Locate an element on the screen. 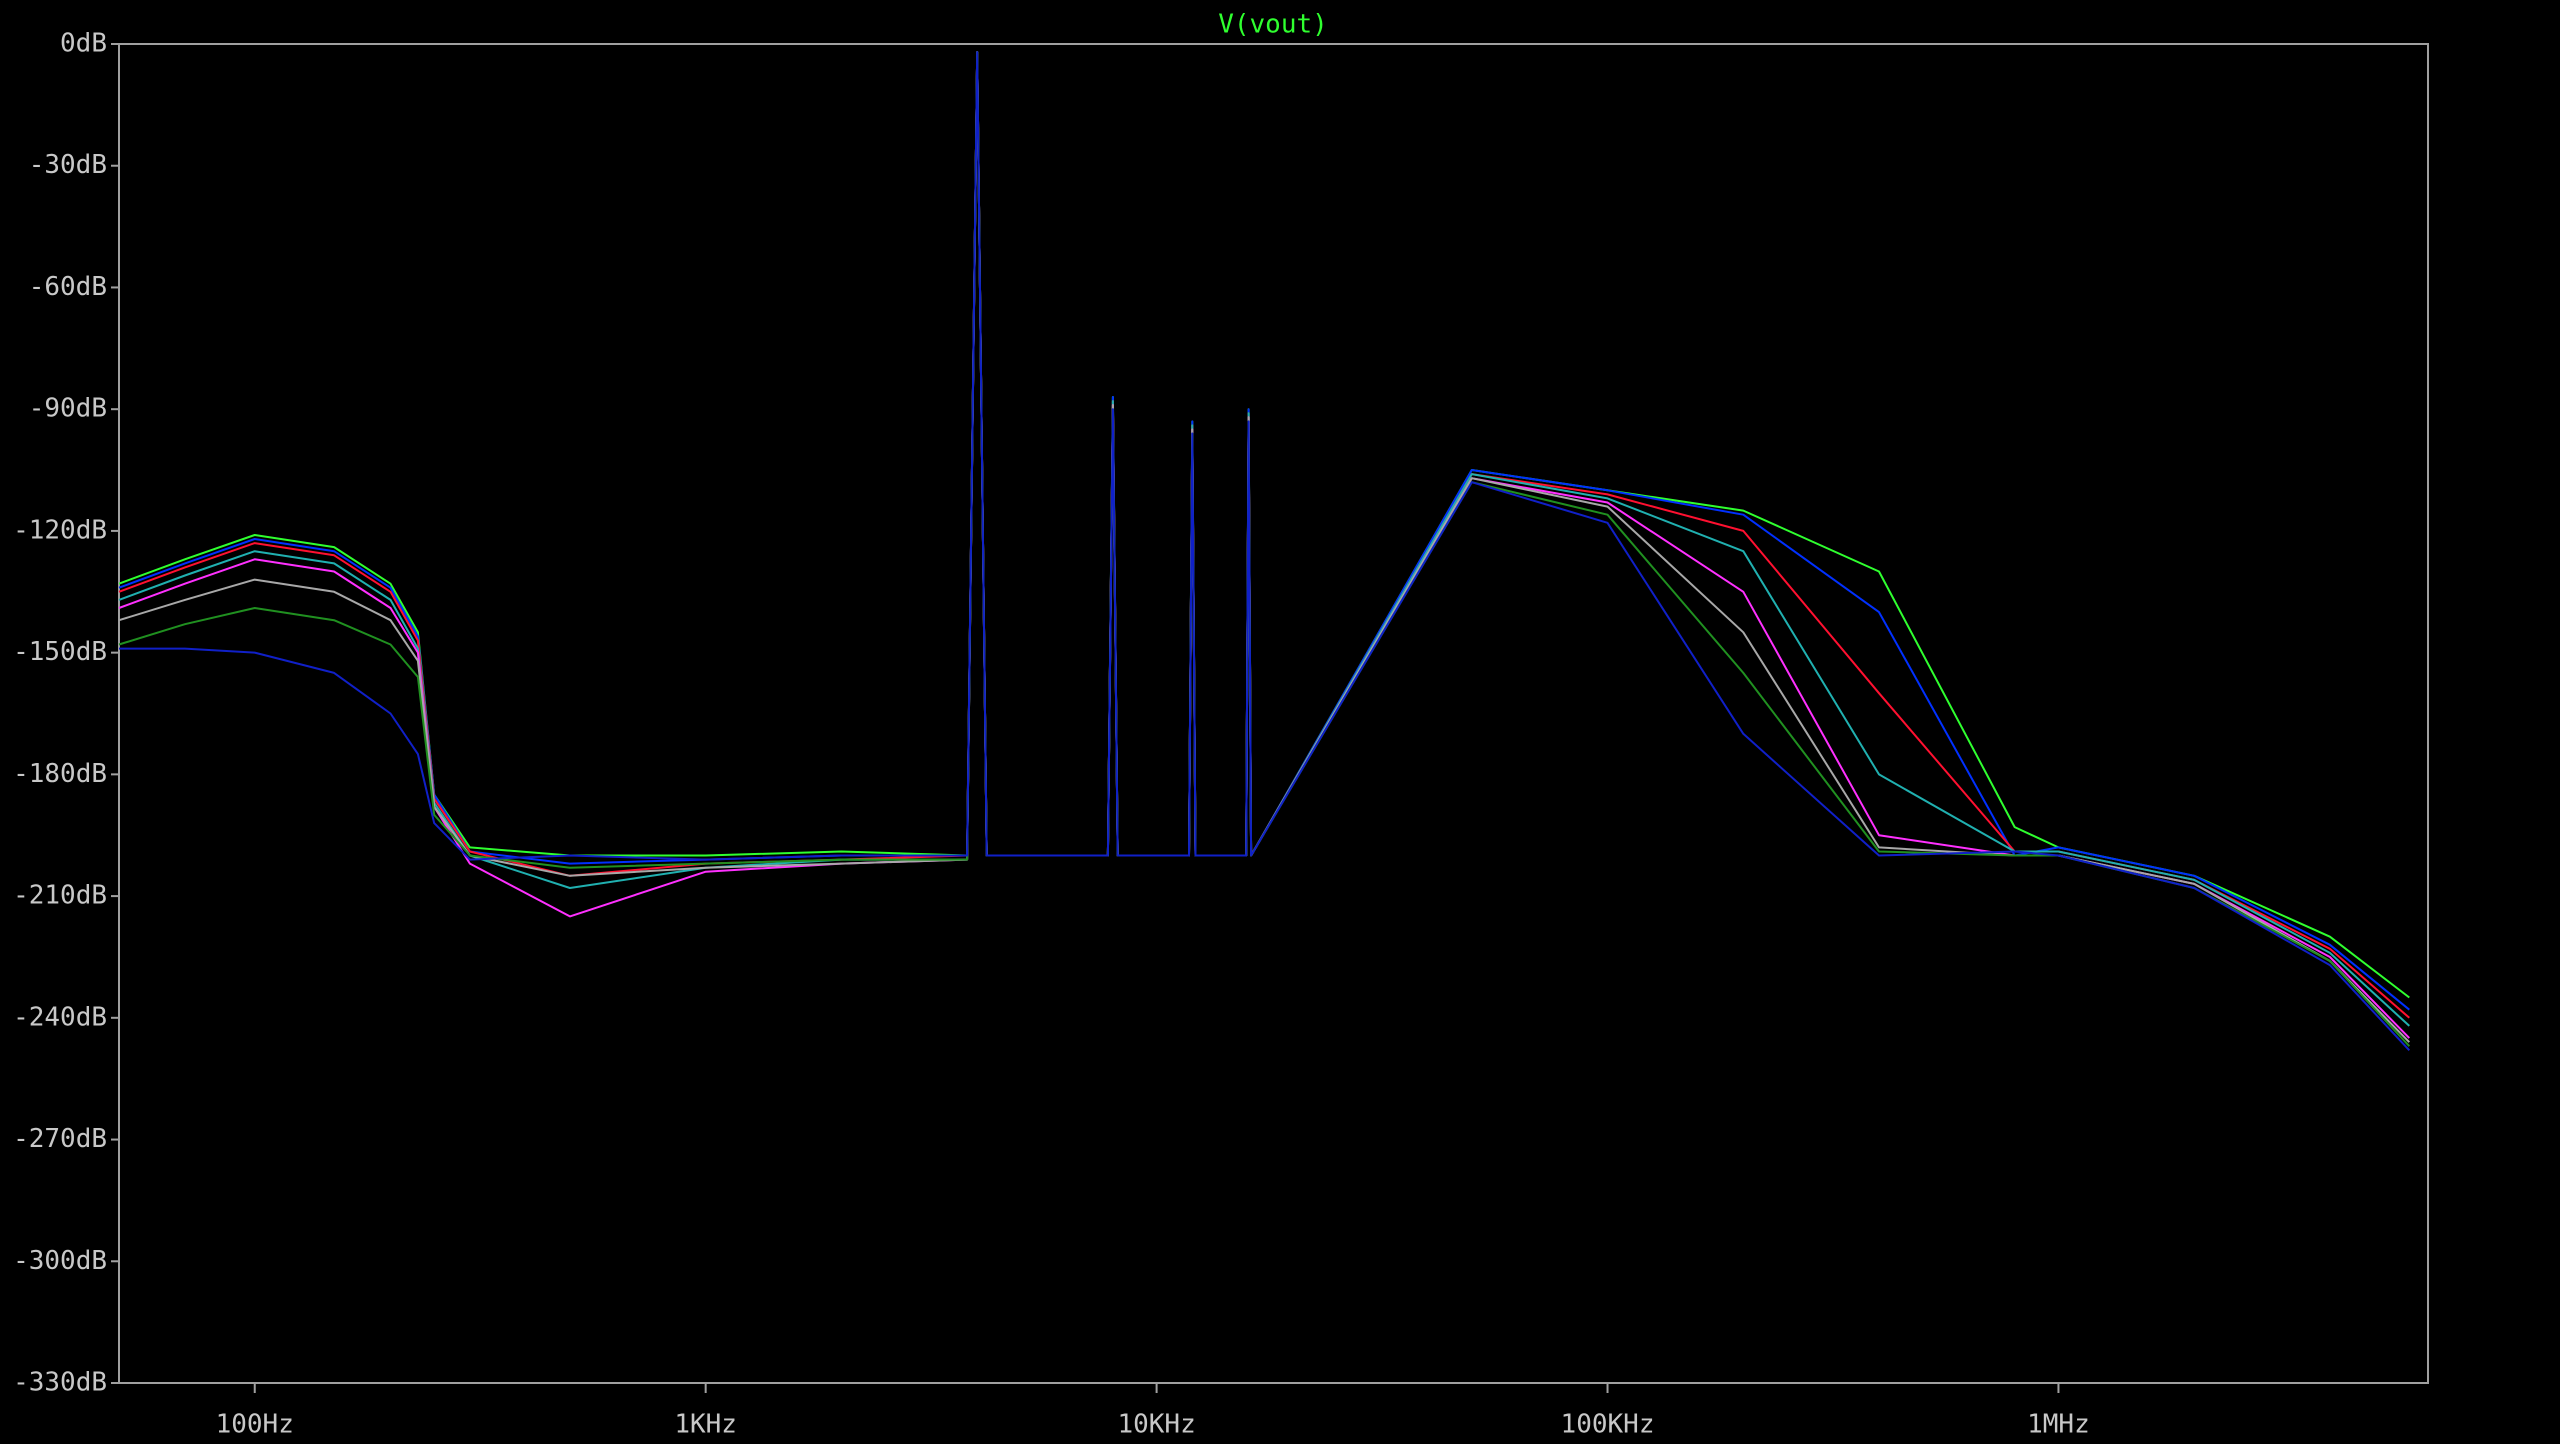 This screenshot has width=2560, height=1444. y-tick-label: -150dB is located at coordinates (60, 652).